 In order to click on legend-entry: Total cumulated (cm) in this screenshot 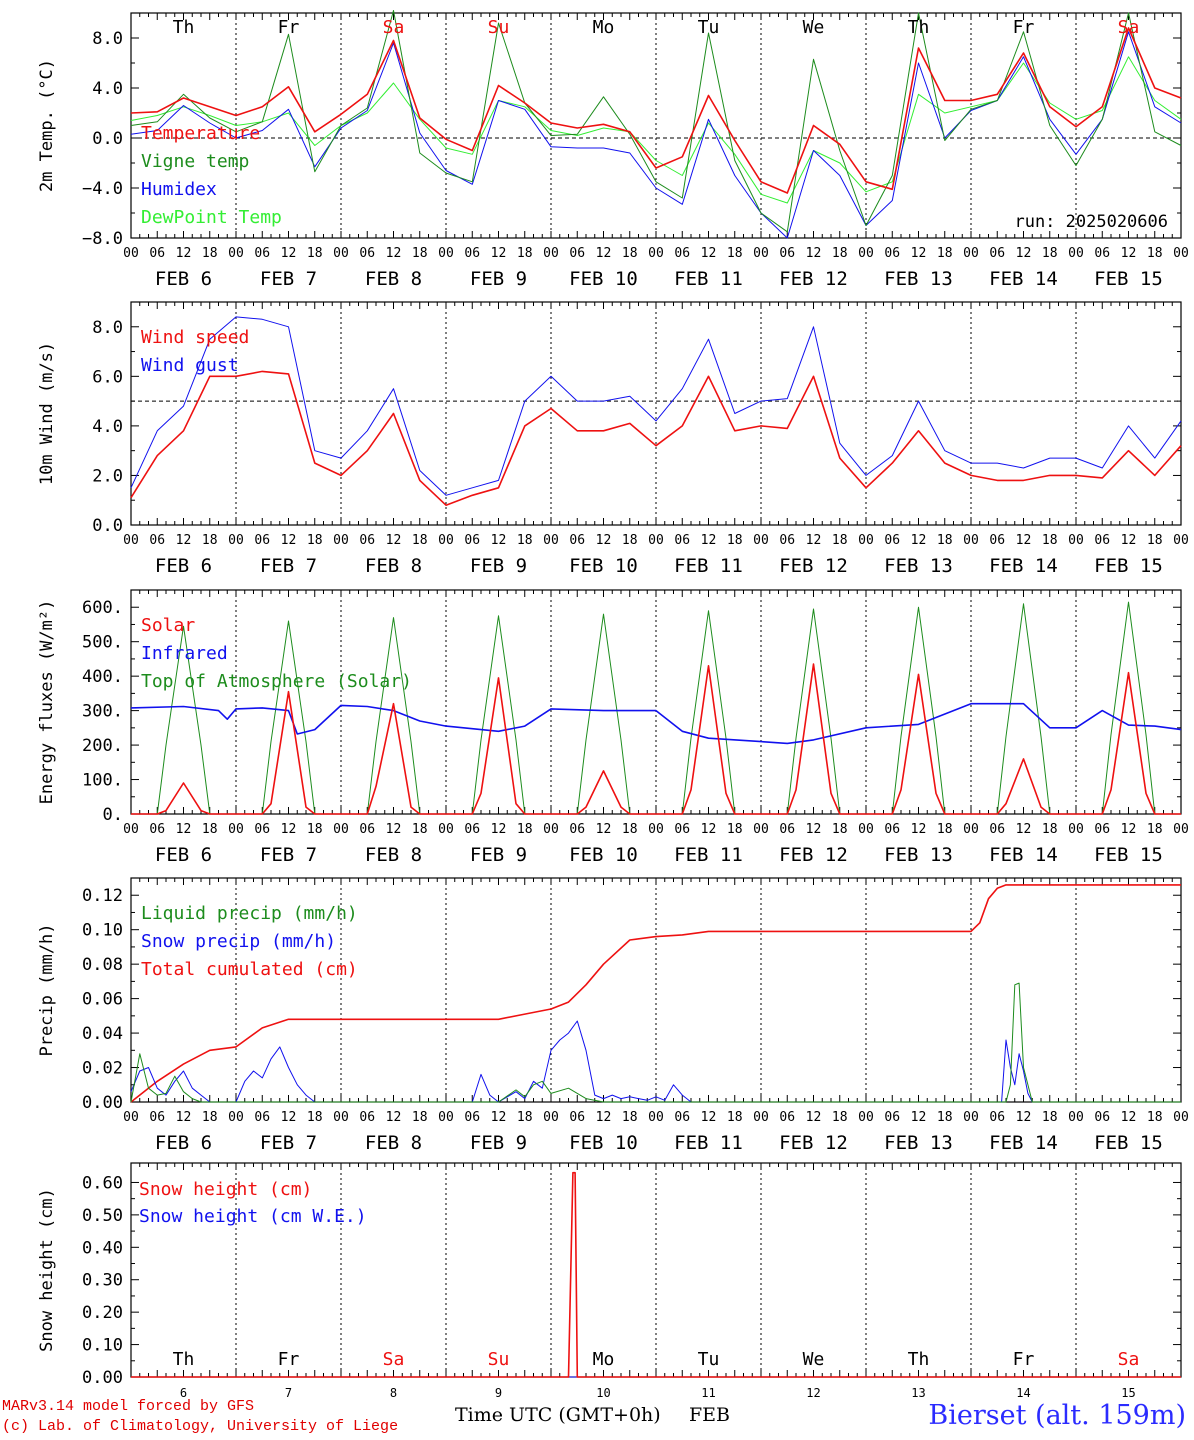, I will do `click(249, 969)`.